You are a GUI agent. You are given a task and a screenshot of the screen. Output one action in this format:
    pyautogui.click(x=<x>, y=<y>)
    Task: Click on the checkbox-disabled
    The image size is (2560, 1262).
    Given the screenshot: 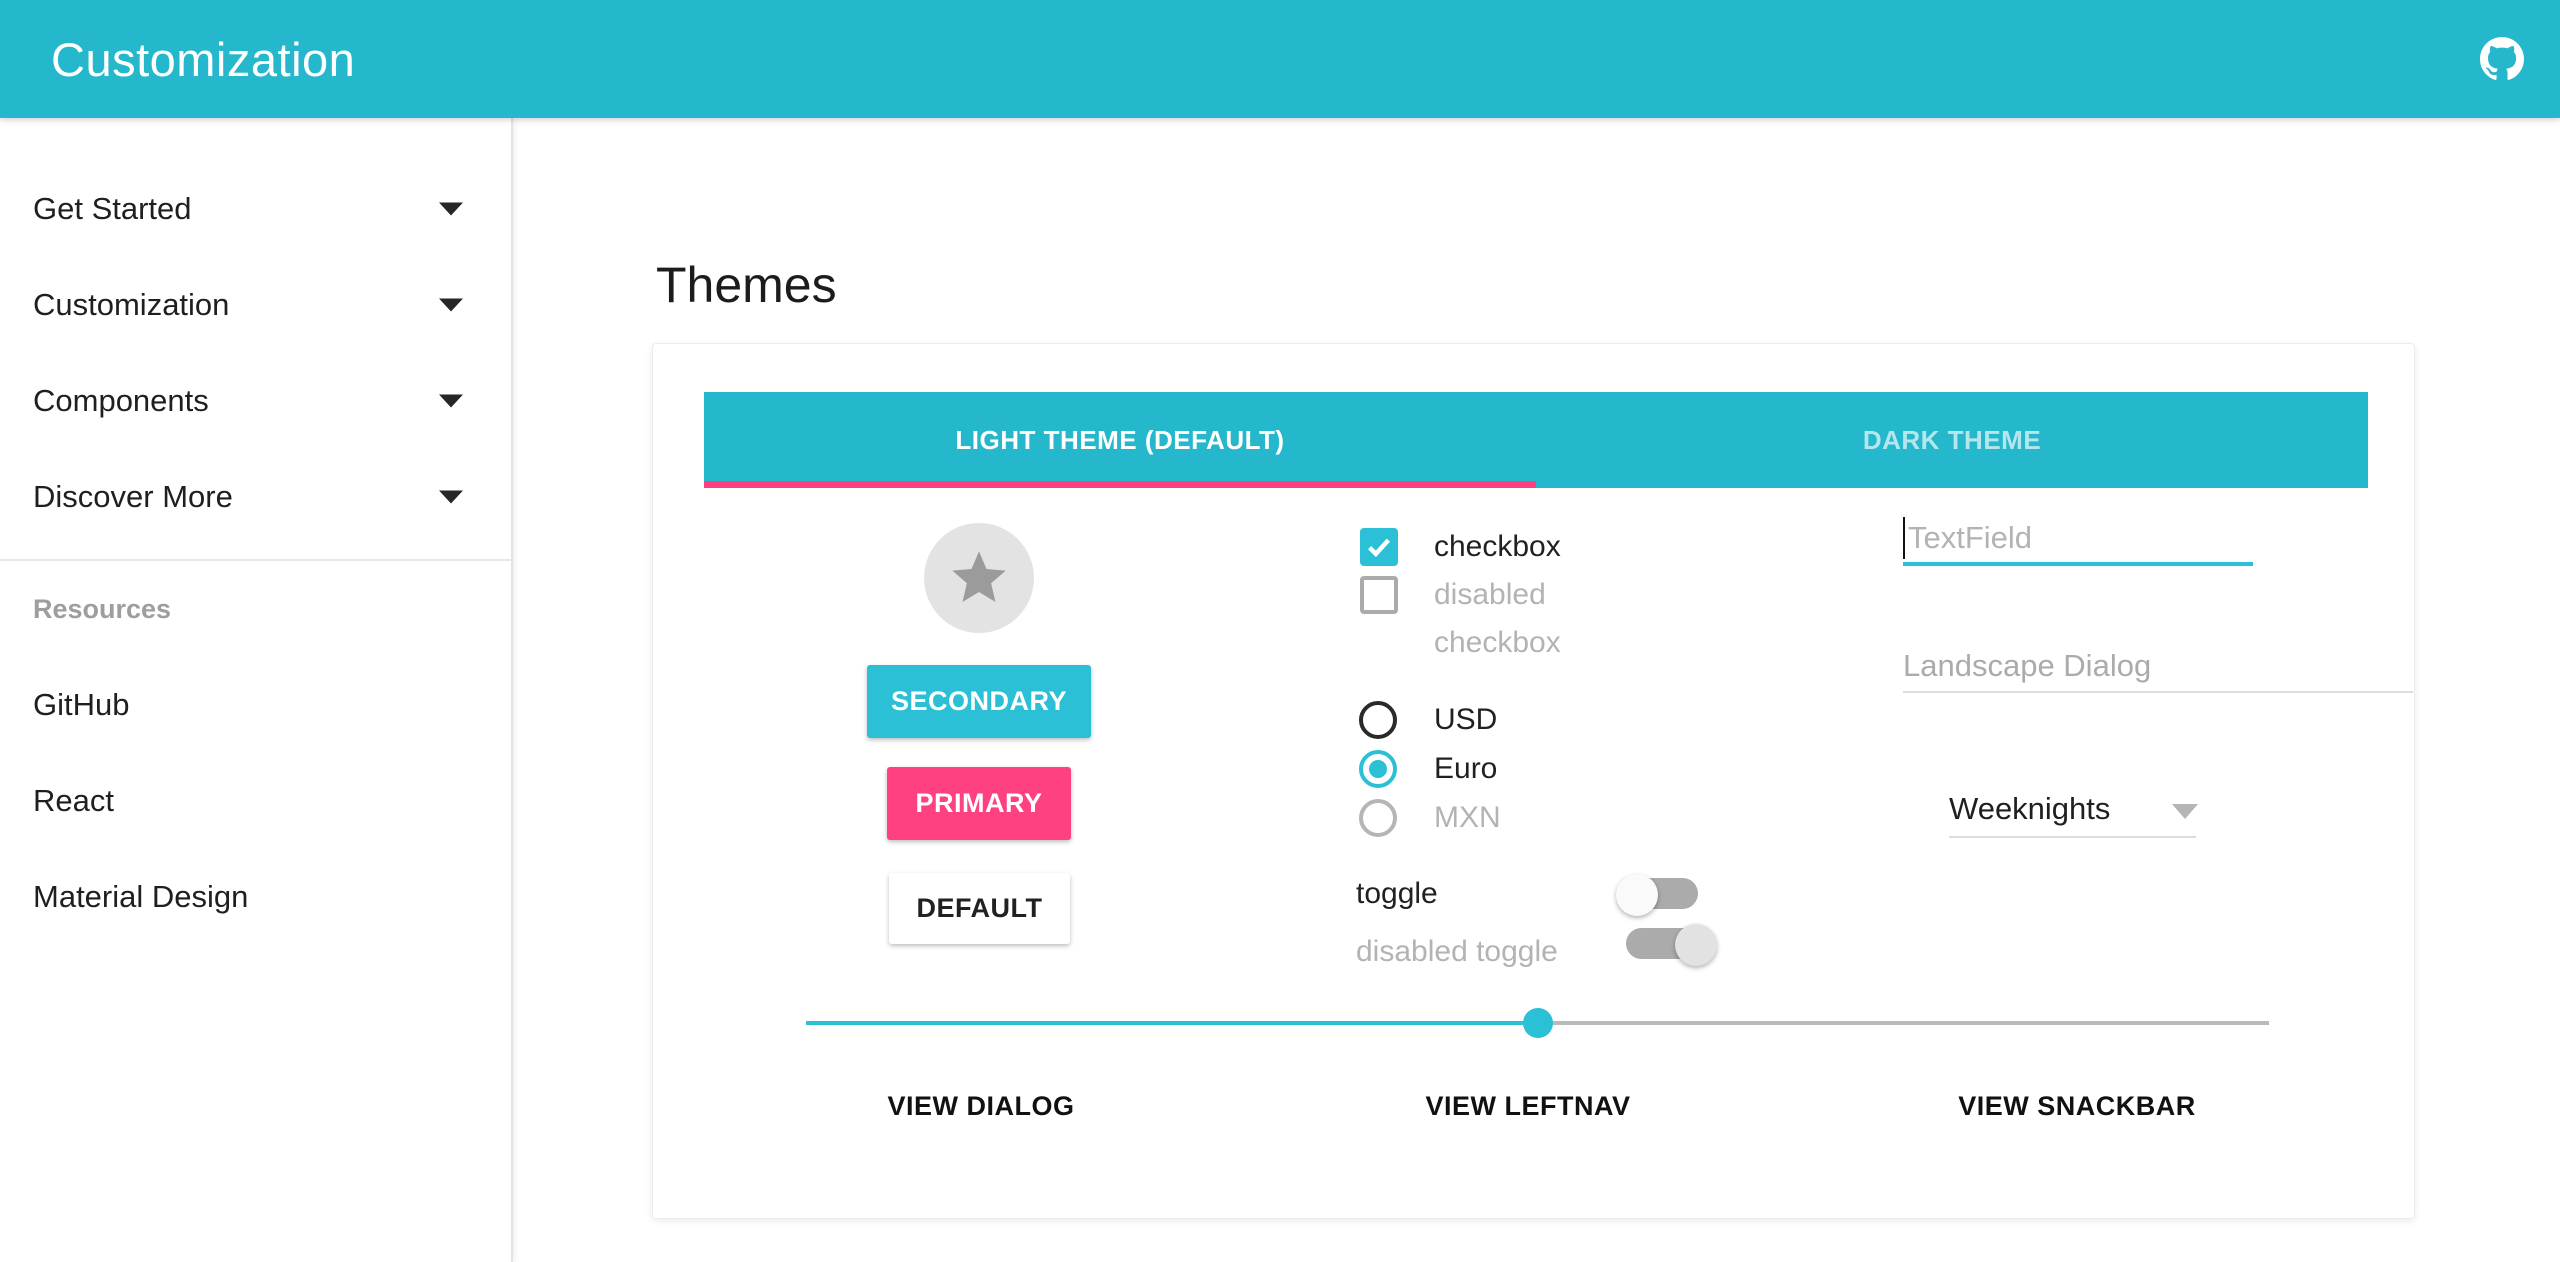 What is the action you would take?
    pyautogui.click(x=1379, y=595)
    